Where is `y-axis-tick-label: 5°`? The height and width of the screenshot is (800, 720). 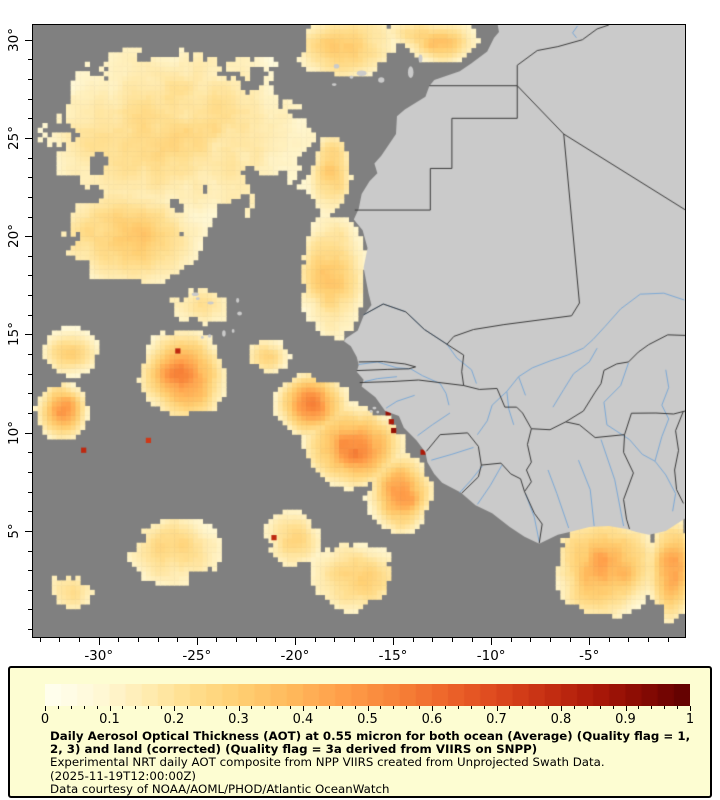 y-axis-tick-label: 5° is located at coordinates (14, 531).